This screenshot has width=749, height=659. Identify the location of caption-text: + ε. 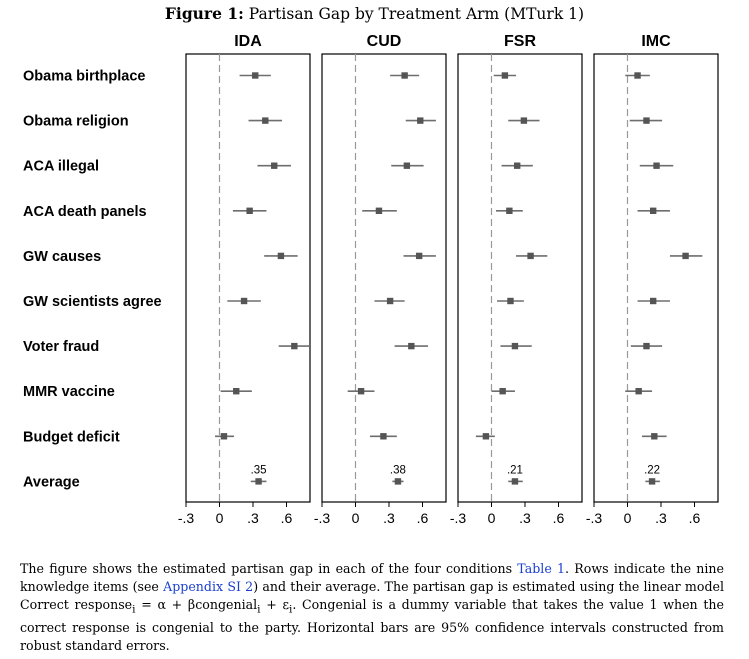
(274, 604).